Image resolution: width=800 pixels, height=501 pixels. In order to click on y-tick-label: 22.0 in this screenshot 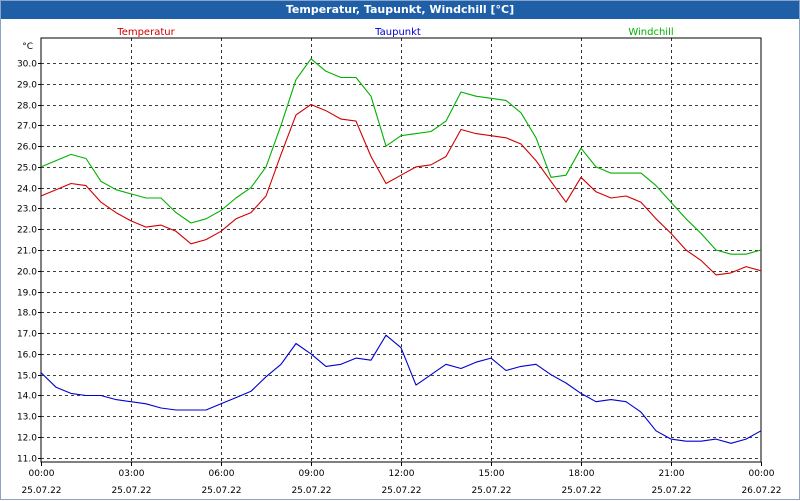, I will do `click(27, 231)`.